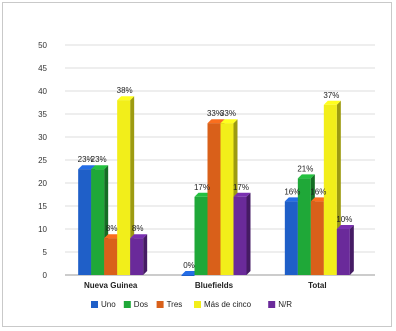 The height and width of the screenshot is (331, 396). I want to click on x-axis-labels: Nueva Guinea Bluefields Total, so click(205, 285).